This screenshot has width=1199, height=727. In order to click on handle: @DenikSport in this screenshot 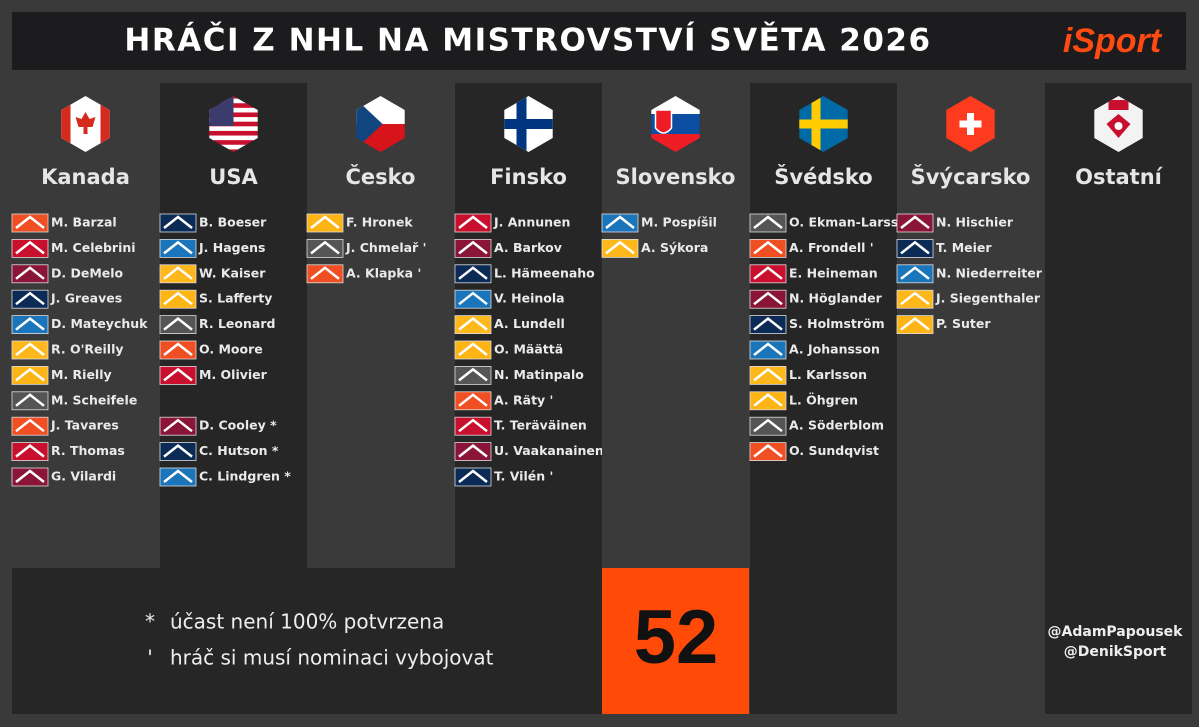, I will do `click(1115, 652)`.